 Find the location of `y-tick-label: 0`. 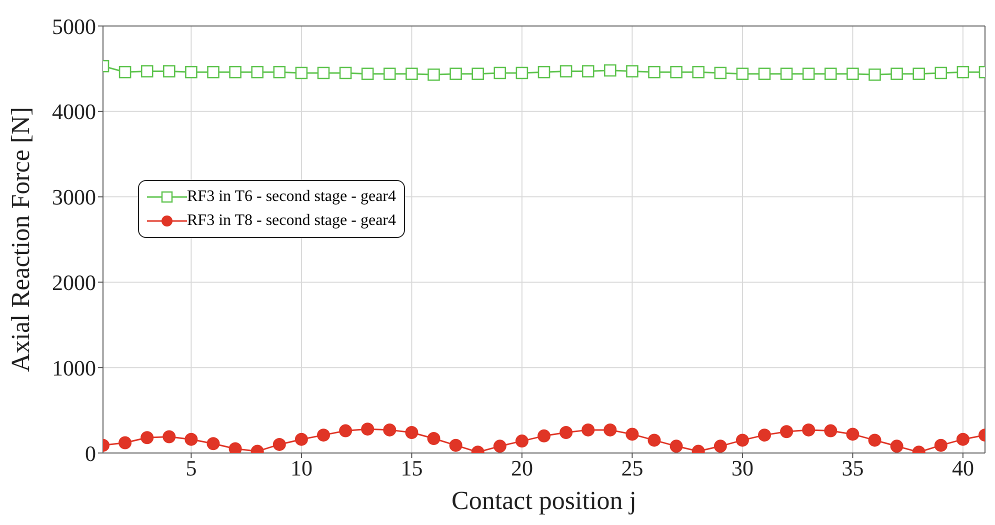

y-tick-label: 0 is located at coordinates (90, 453).